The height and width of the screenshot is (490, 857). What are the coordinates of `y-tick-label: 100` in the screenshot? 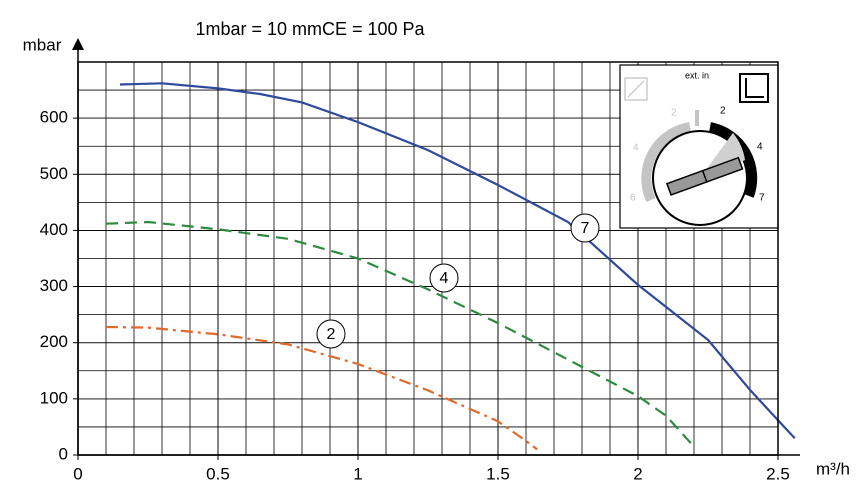 It's located at (54, 397).